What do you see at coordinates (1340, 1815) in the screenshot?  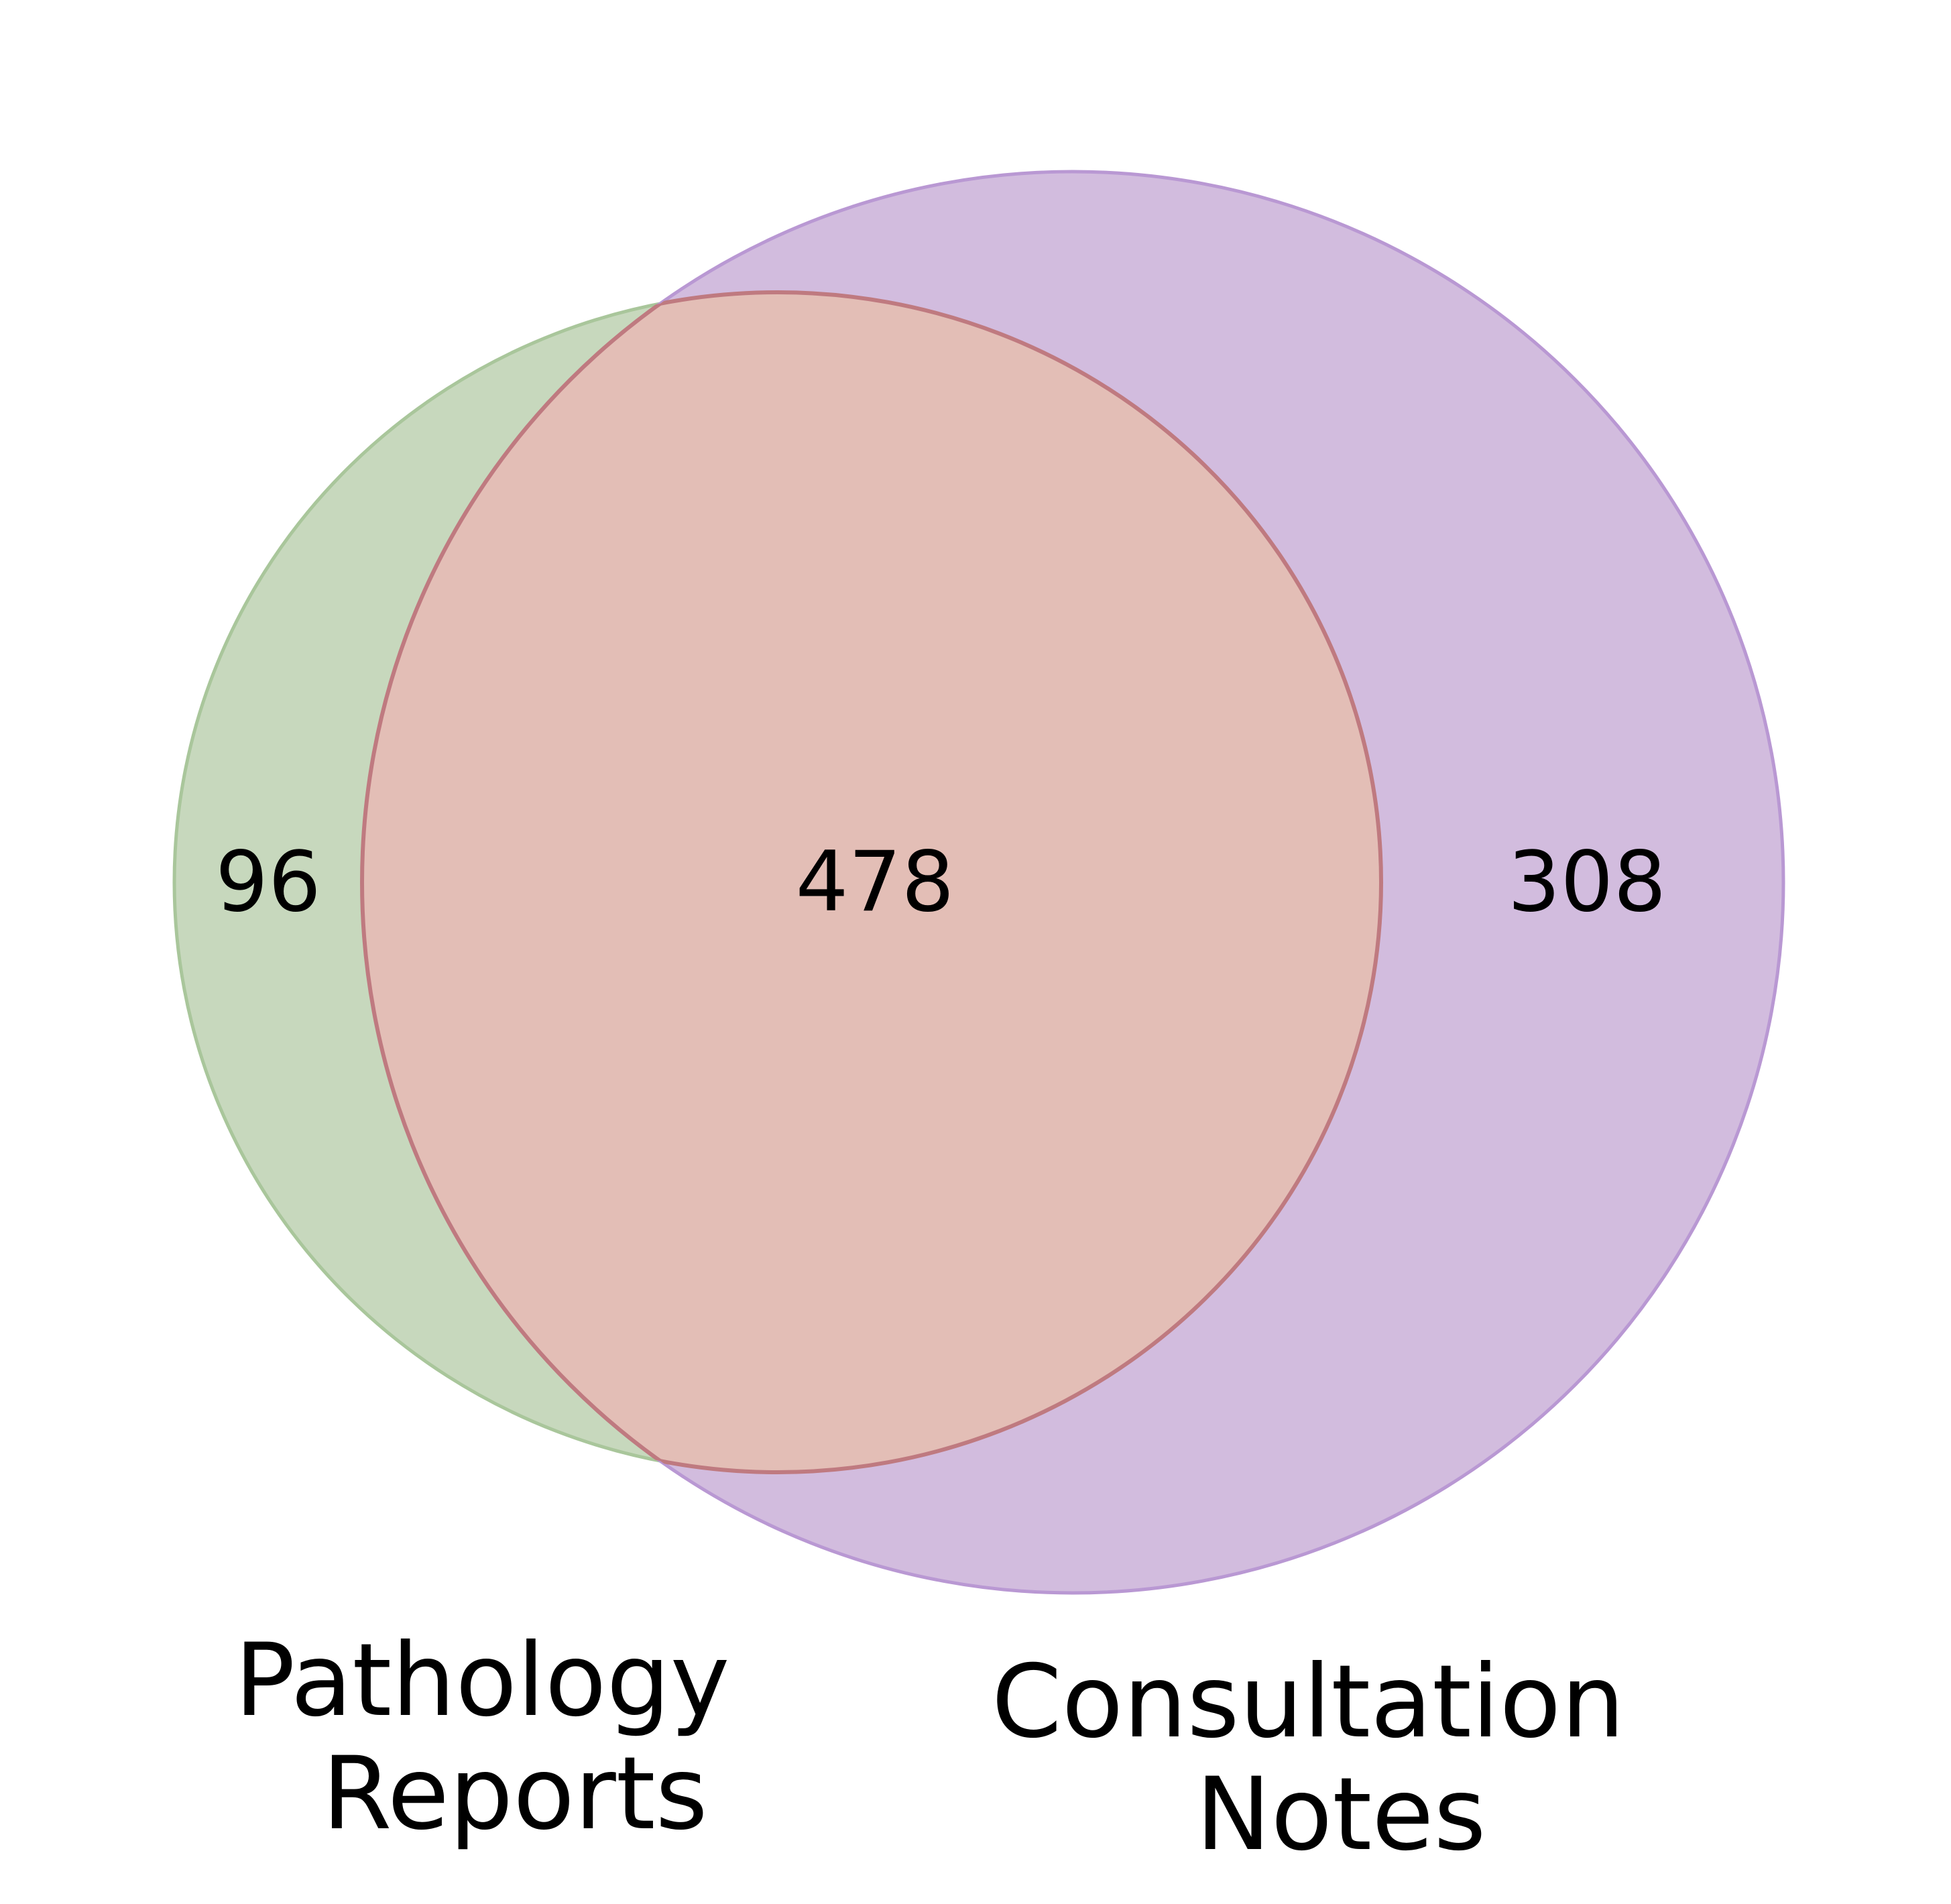 I see `set-b-label-line-2: Notes` at bounding box center [1340, 1815].